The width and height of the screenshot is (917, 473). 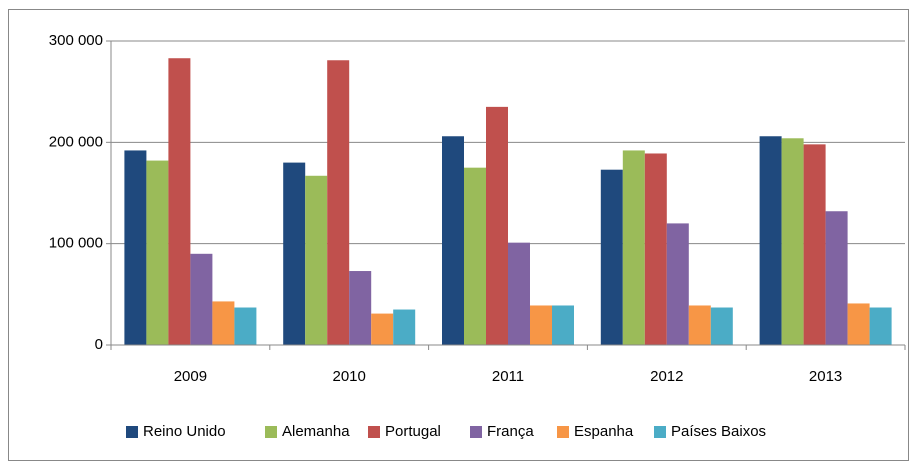 What do you see at coordinates (825, 376) in the screenshot?
I see `x-tick-label: 2013` at bounding box center [825, 376].